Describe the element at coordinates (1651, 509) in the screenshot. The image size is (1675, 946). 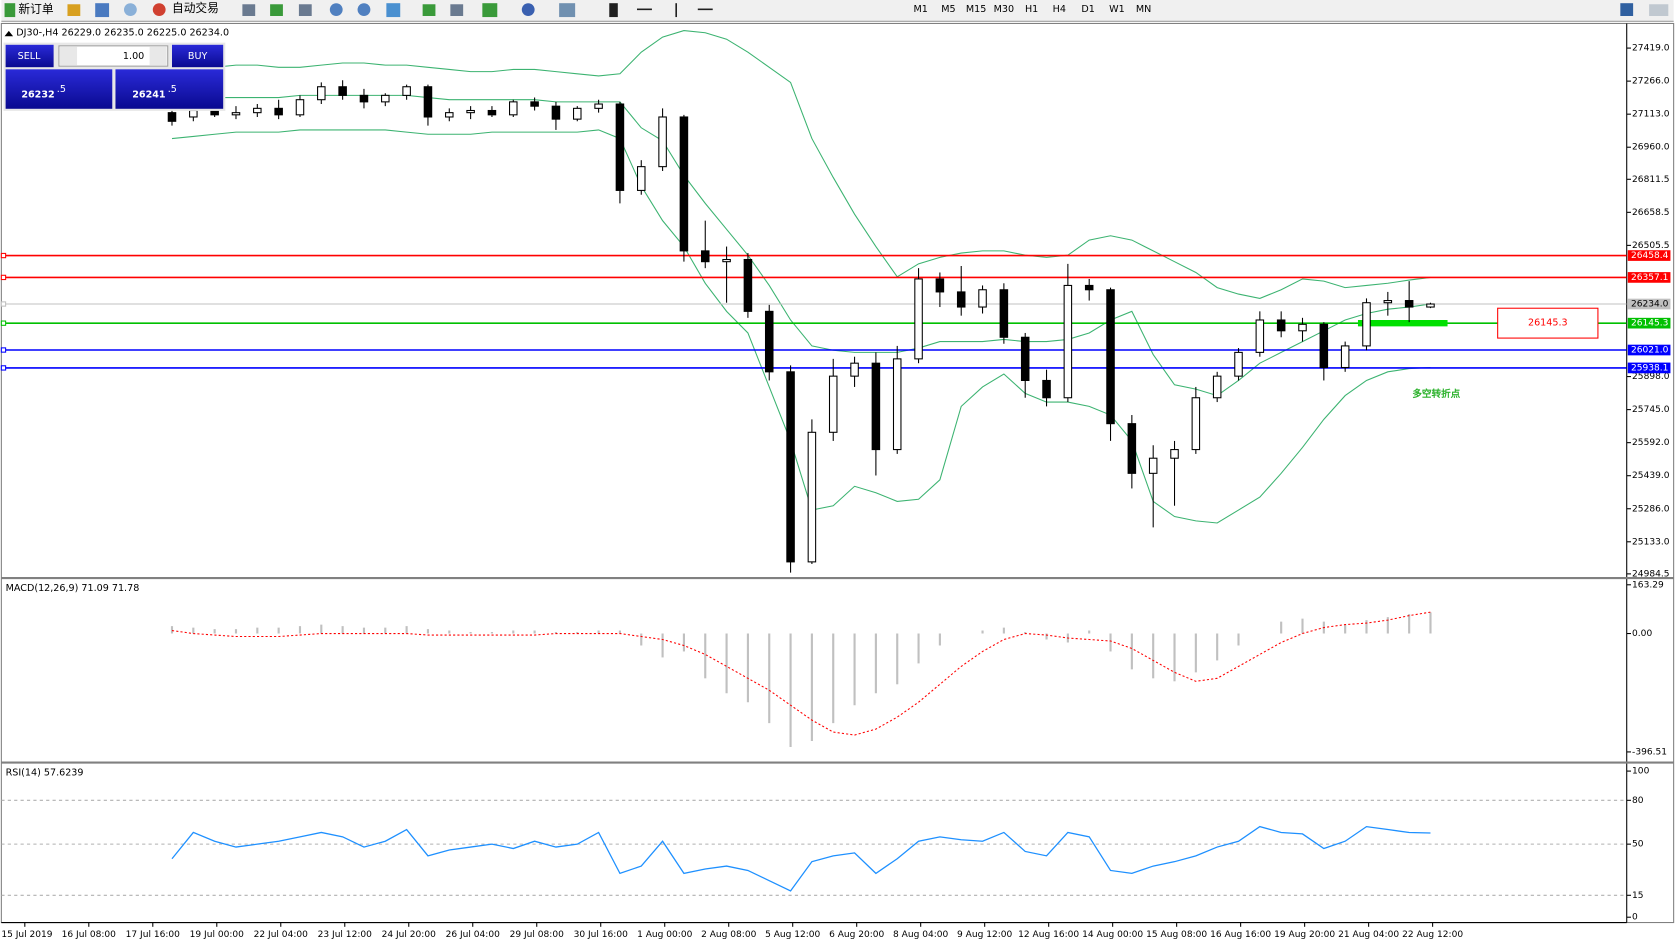
I see `y-tick-label: 25286.0` at that location.